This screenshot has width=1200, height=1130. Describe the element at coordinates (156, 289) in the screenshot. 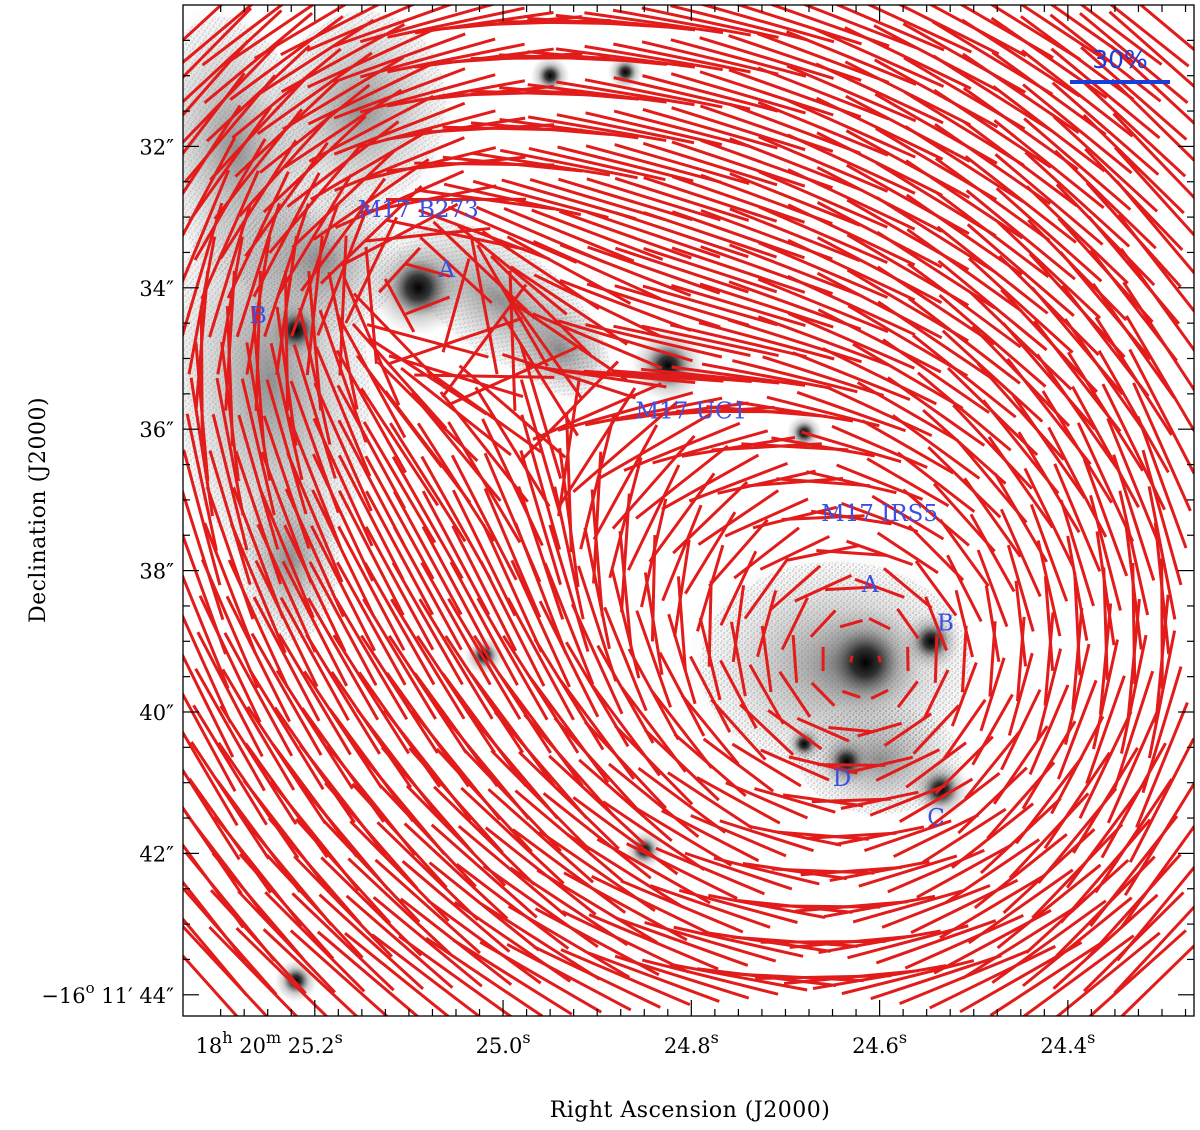

I see `y-tick-label: 34″` at that location.